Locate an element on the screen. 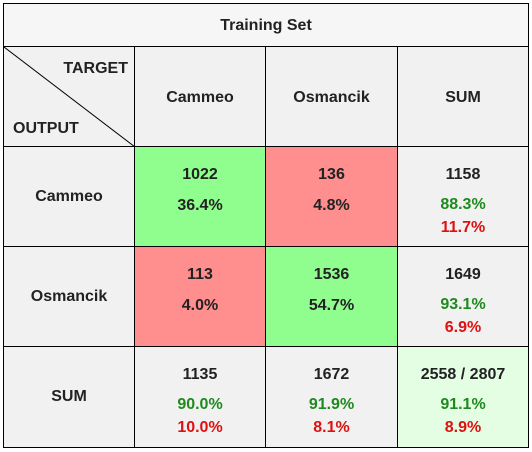  cell-percent: 54.7% is located at coordinates (331, 305).